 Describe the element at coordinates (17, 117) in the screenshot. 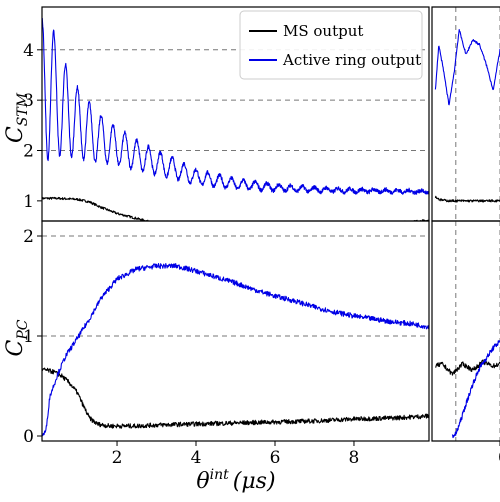

I see `y-axis-title-top: CSTM` at that location.